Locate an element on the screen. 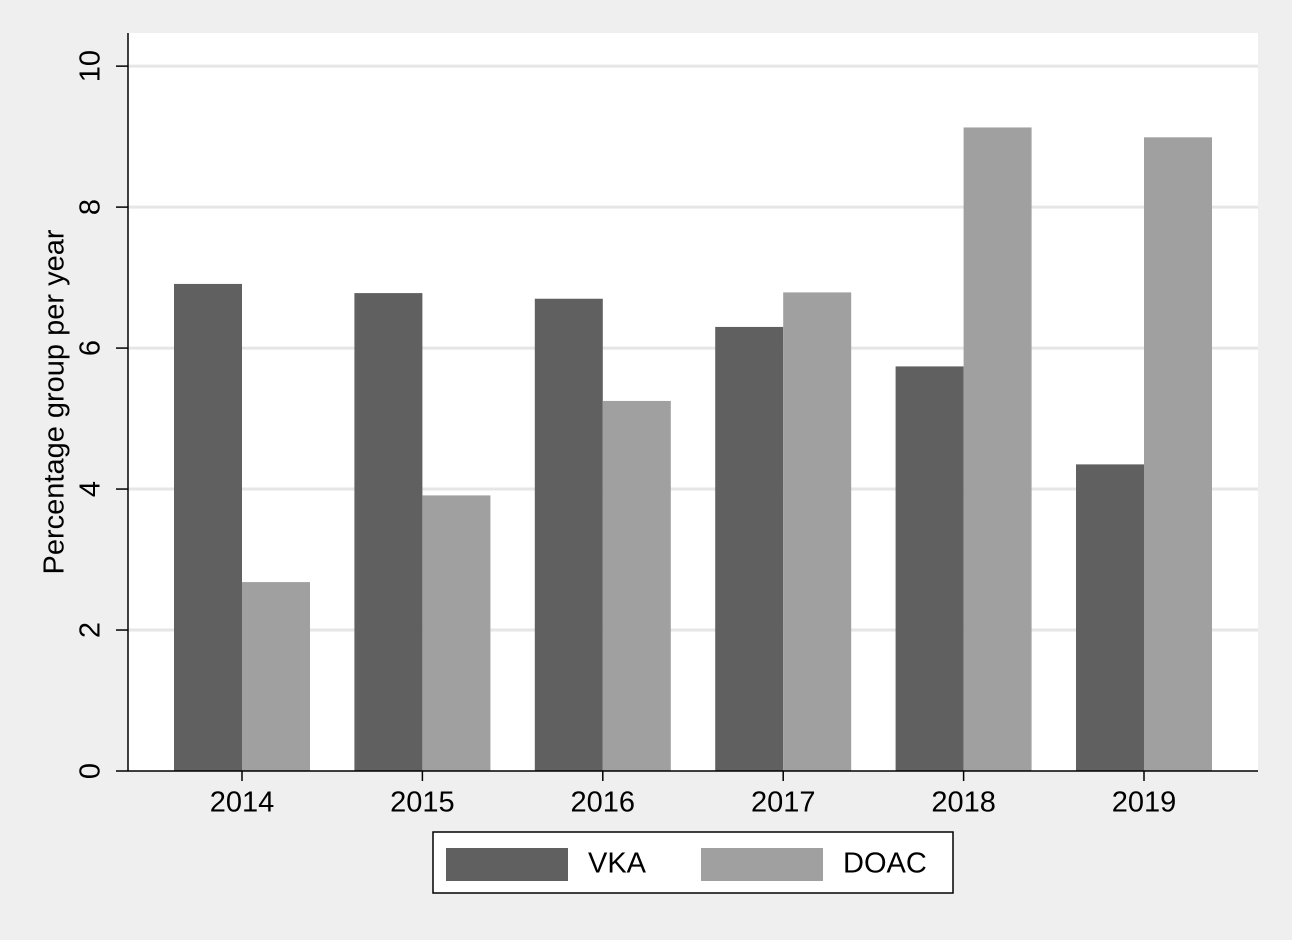  y-tick-label: 6 is located at coordinates (91, 348).